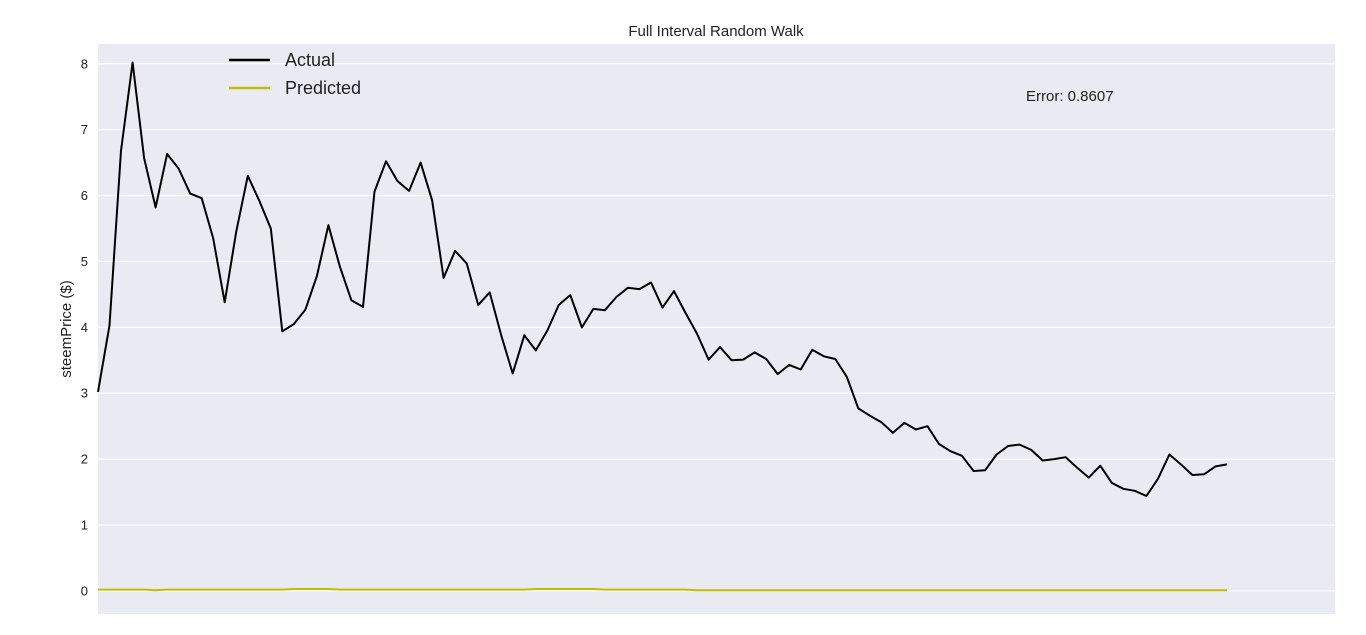 Image resolution: width=1366 pixels, height=635 pixels. I want to click on y-tick-labels: 0 1 2 3 4 5 6 7 8, so click(84, 327).